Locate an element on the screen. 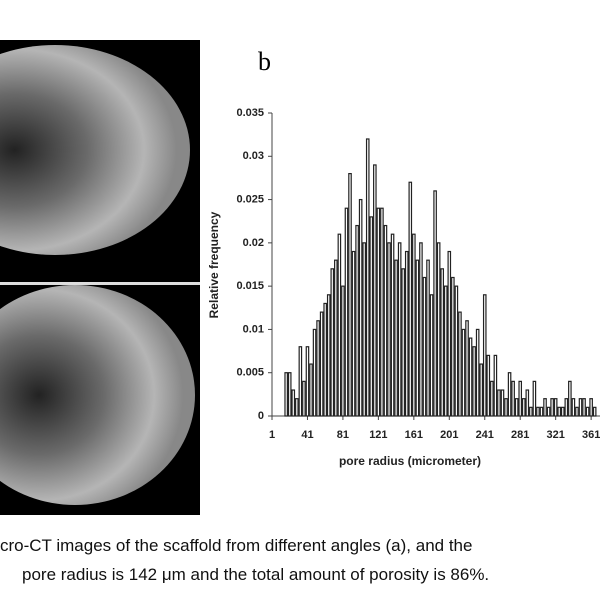 The image size is (600, 605). y-tick-label: 0.035 is located at coordinates (250, 113).